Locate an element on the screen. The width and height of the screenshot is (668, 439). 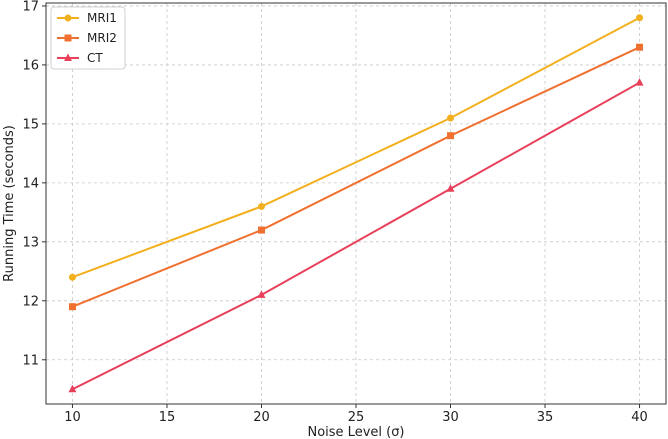
legend-marker-ct is located at coordinates (68, 57).